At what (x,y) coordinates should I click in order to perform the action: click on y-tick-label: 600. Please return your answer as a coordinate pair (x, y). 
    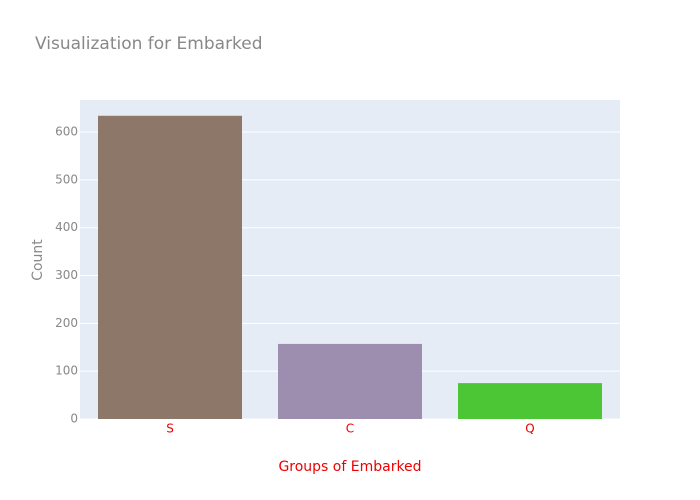
    Looking at the image, I should click on (66, 132).